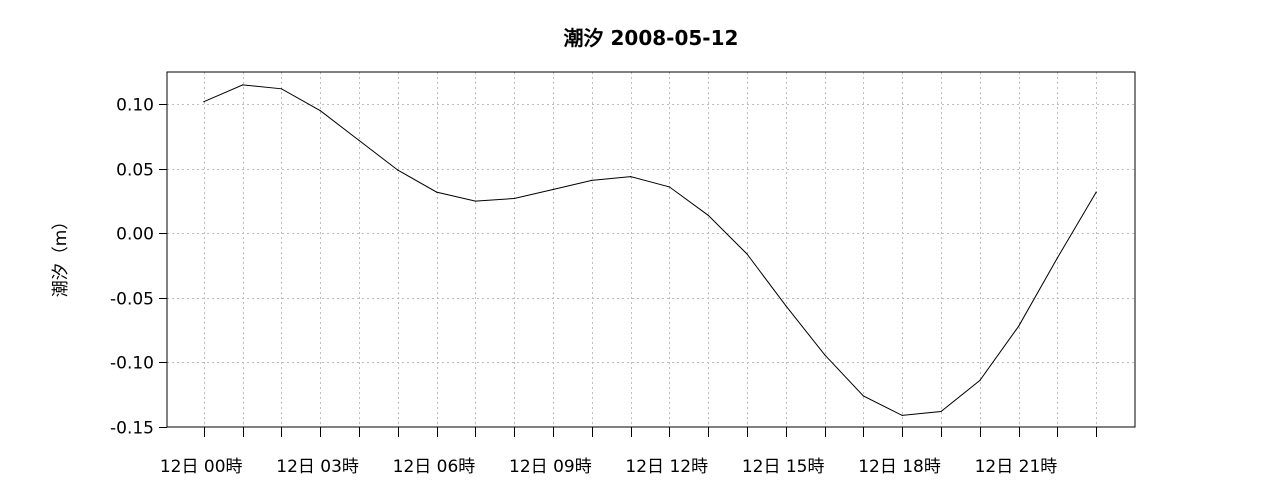 This screenshot has height=500, width=1280. What do you see at coordinates (783, 467) in the screenshot?
I see `x-tick-label: 12日 15時` at bounding box center [783, 467].